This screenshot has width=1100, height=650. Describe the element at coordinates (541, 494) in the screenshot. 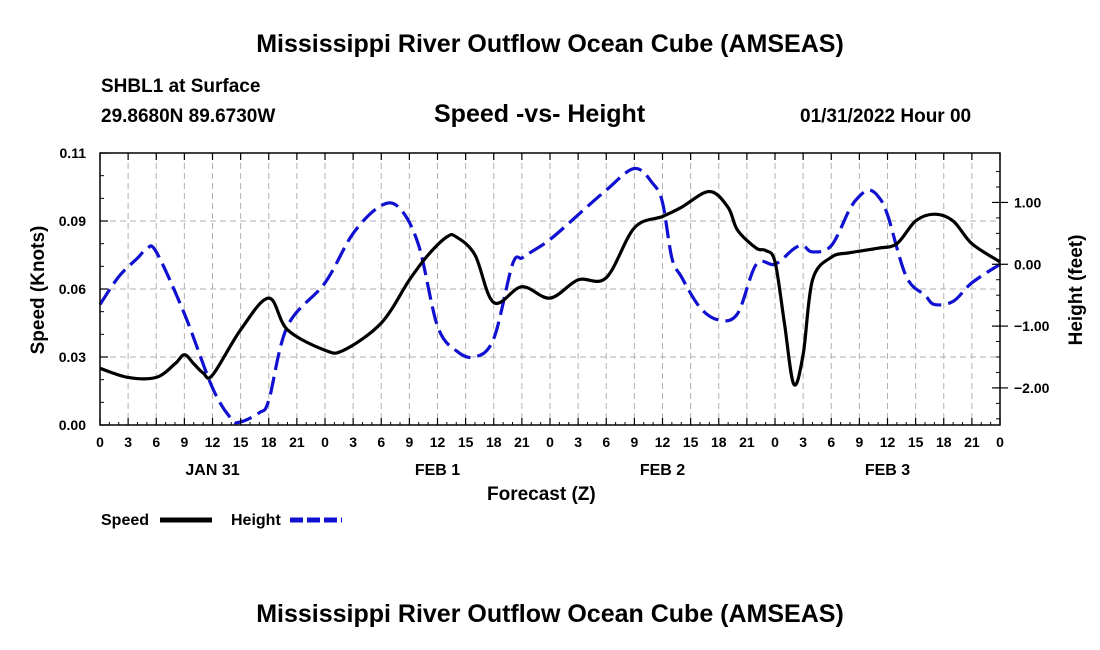

I see `x-axis-title: Forecast (Z)` at that location.